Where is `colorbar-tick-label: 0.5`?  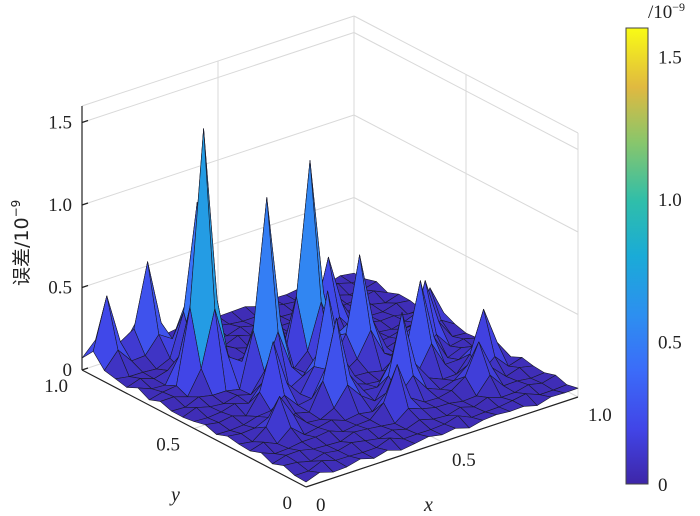
colorbar-tick-label: 0.5 is located at coordinates (670, 343).